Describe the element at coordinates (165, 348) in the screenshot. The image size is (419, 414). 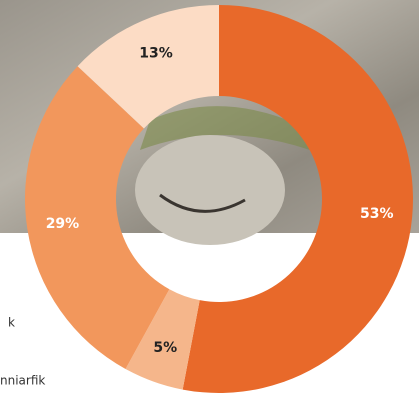
I see `data-label: 5%` at that location.